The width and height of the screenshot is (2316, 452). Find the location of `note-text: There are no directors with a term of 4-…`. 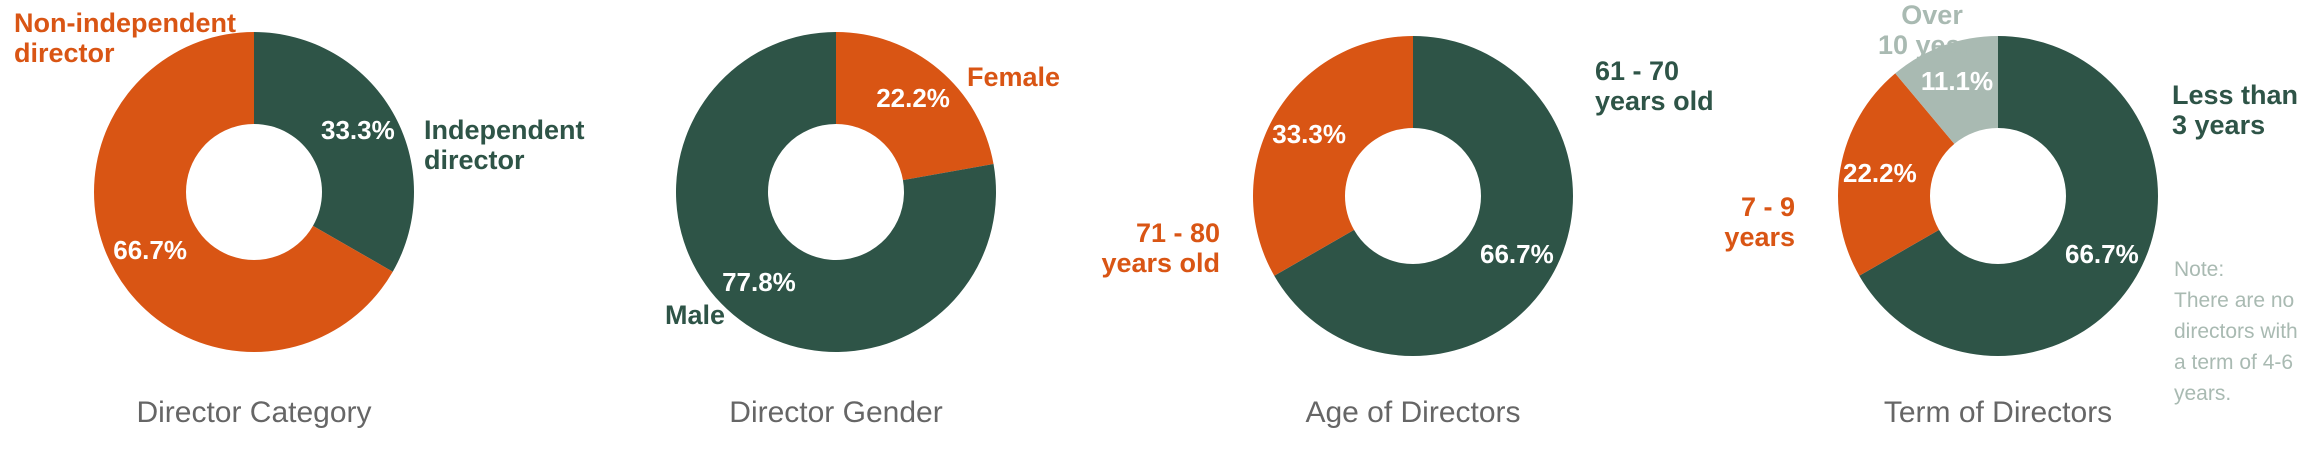

note-text: There are no directors with a term of 4-… is located at coordinates (2236, 347).